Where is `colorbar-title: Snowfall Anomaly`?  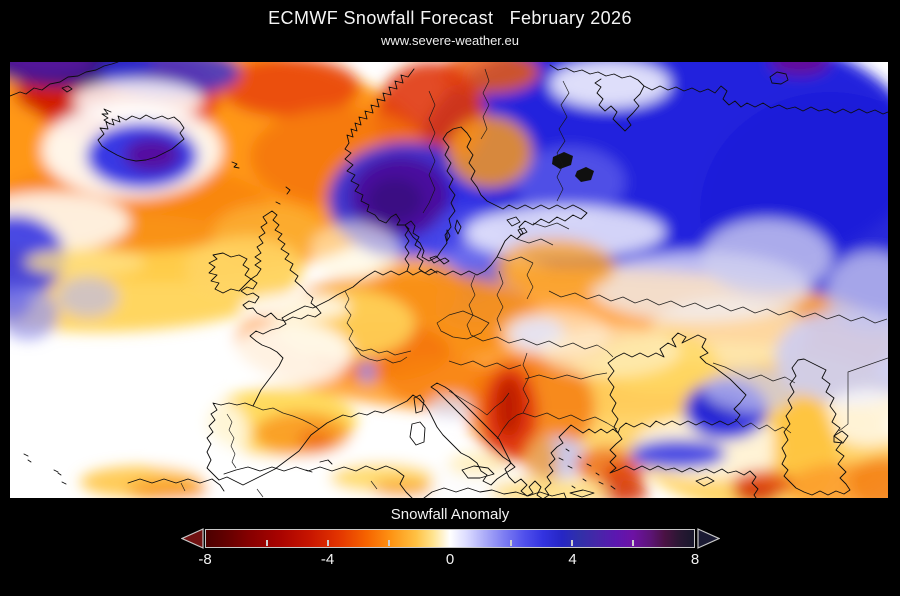
colorbar-title: Snowfall Anomaly is located at coordinates (450, 514).